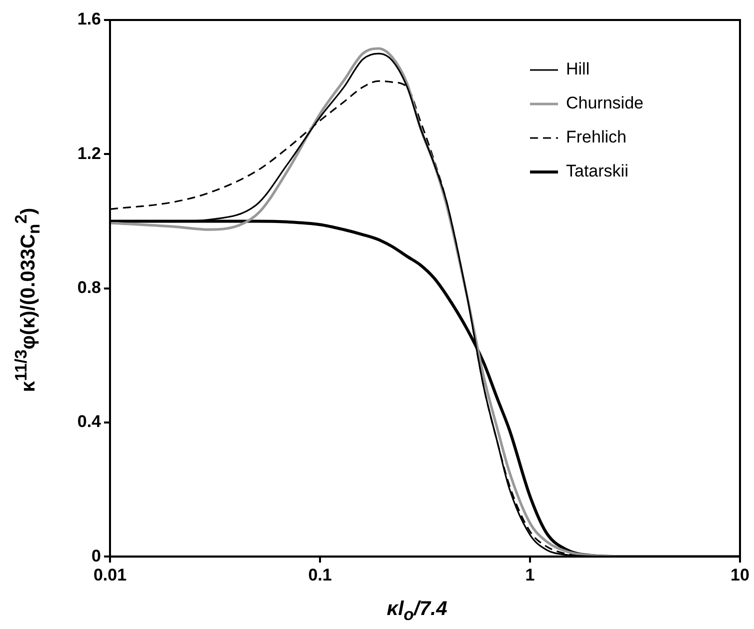  What do you see at coordinates (89, 153) in the screenshot?
I see `y-tick-label: 1.2` at bounding box center [89, 153].